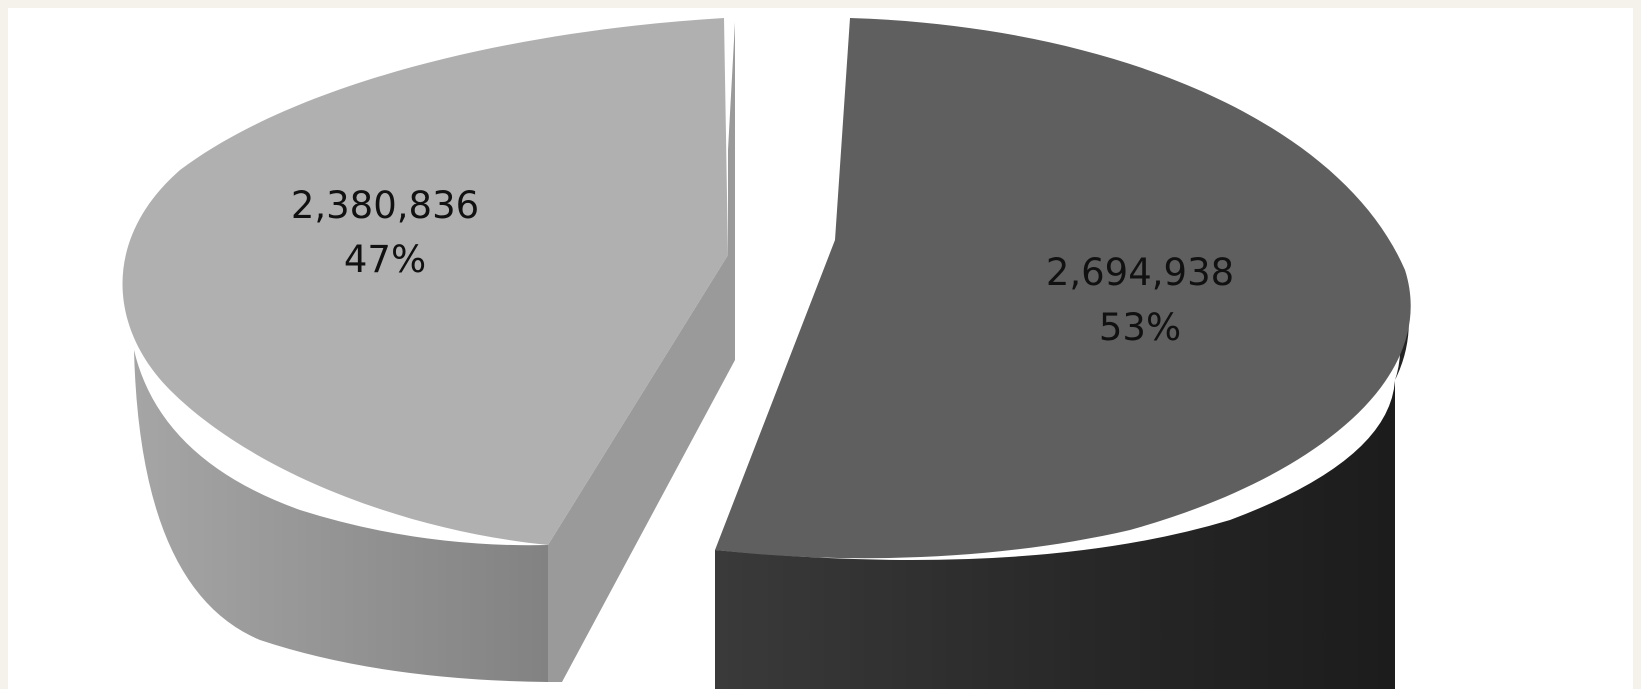  What do you see at coordinates (1140, 272) in the screenshot?
I see `slice-1-value-label: 2,694,938` at bounding box center [1140, 272].